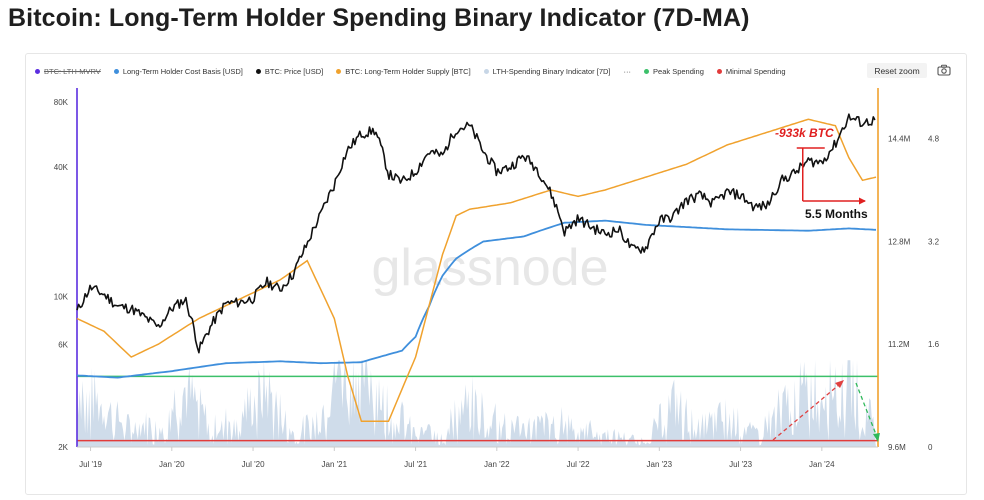 This screenshot has width=984, height=500. I want to click on legend-label-lth-supply: BTC: Long-Term Holder Supply [BTC], so click(408, 71).